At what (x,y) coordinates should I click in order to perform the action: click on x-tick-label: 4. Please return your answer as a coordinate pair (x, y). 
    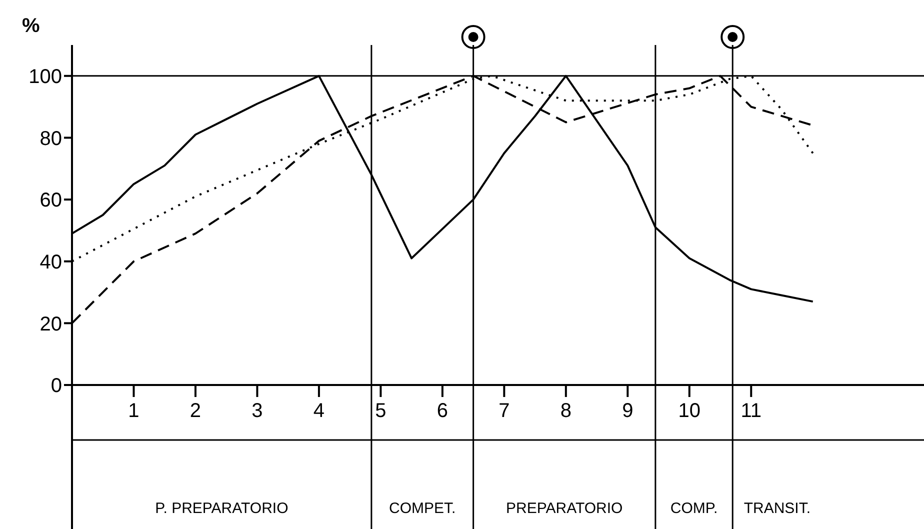
    Looking at the image, I should click on (319, 411).